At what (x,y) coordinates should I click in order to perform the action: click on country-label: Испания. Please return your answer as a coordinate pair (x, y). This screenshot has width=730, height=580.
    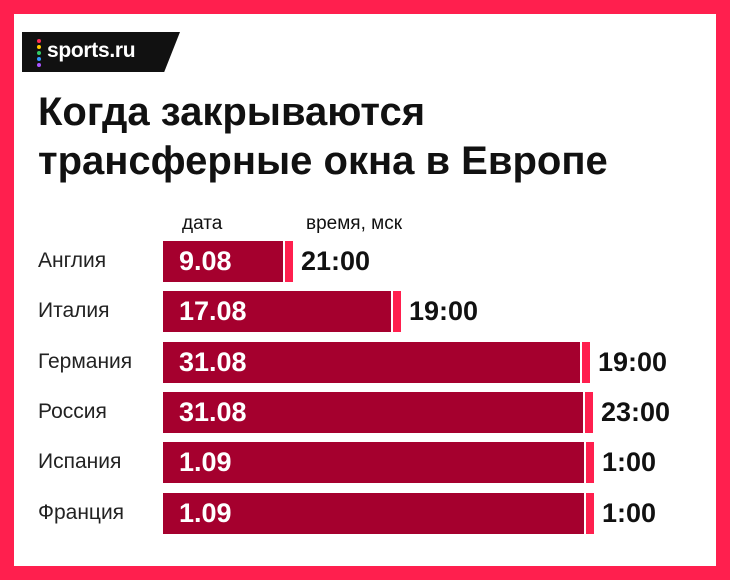
    Looking at the image, I should click on (80, 461).